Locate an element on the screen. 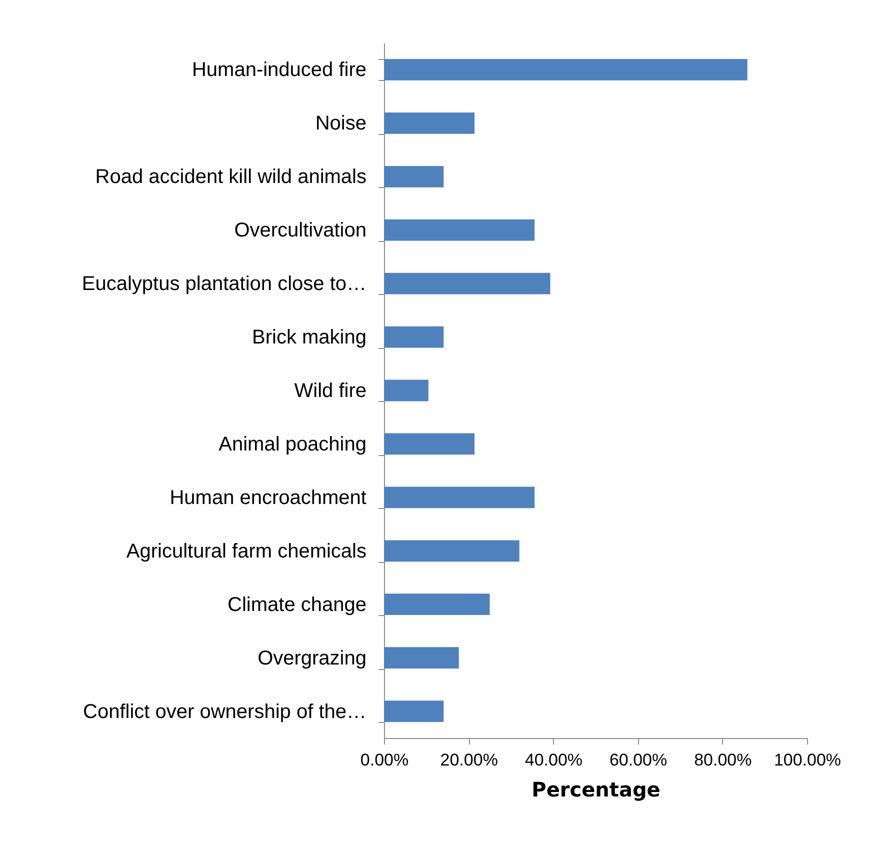  y-tick-label: Overgrazing is located at coordinates (312, 658).